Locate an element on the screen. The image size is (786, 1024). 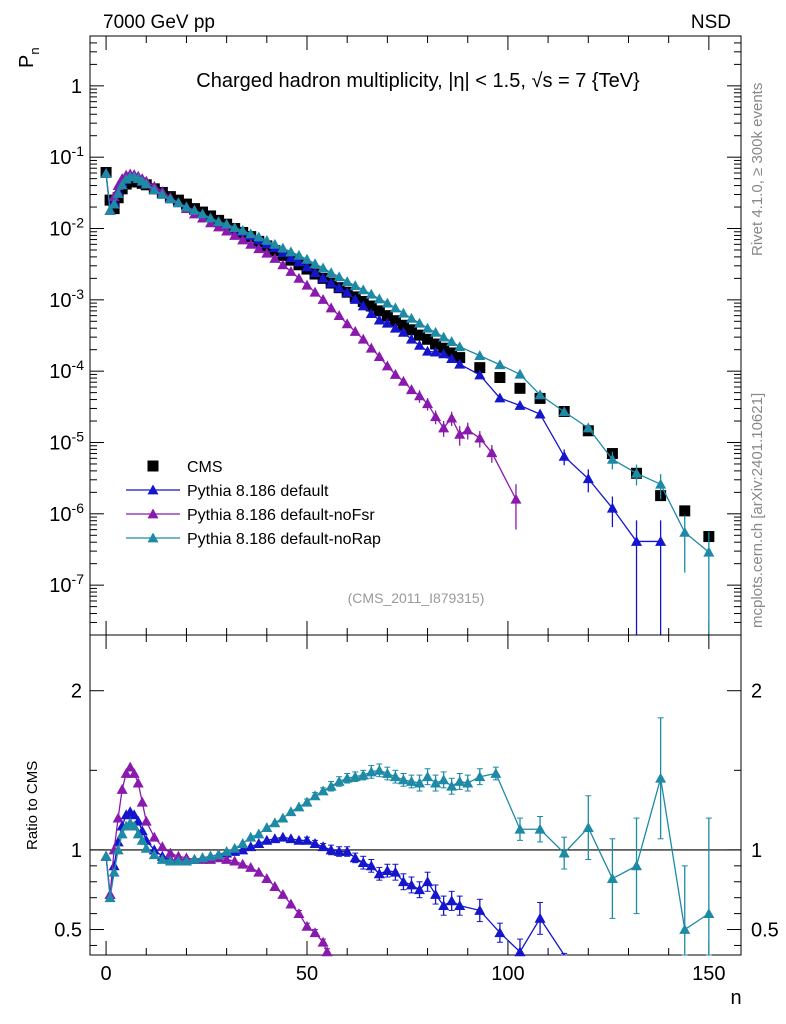
x-tick-label: 0 is located at coordinates (106, 974).